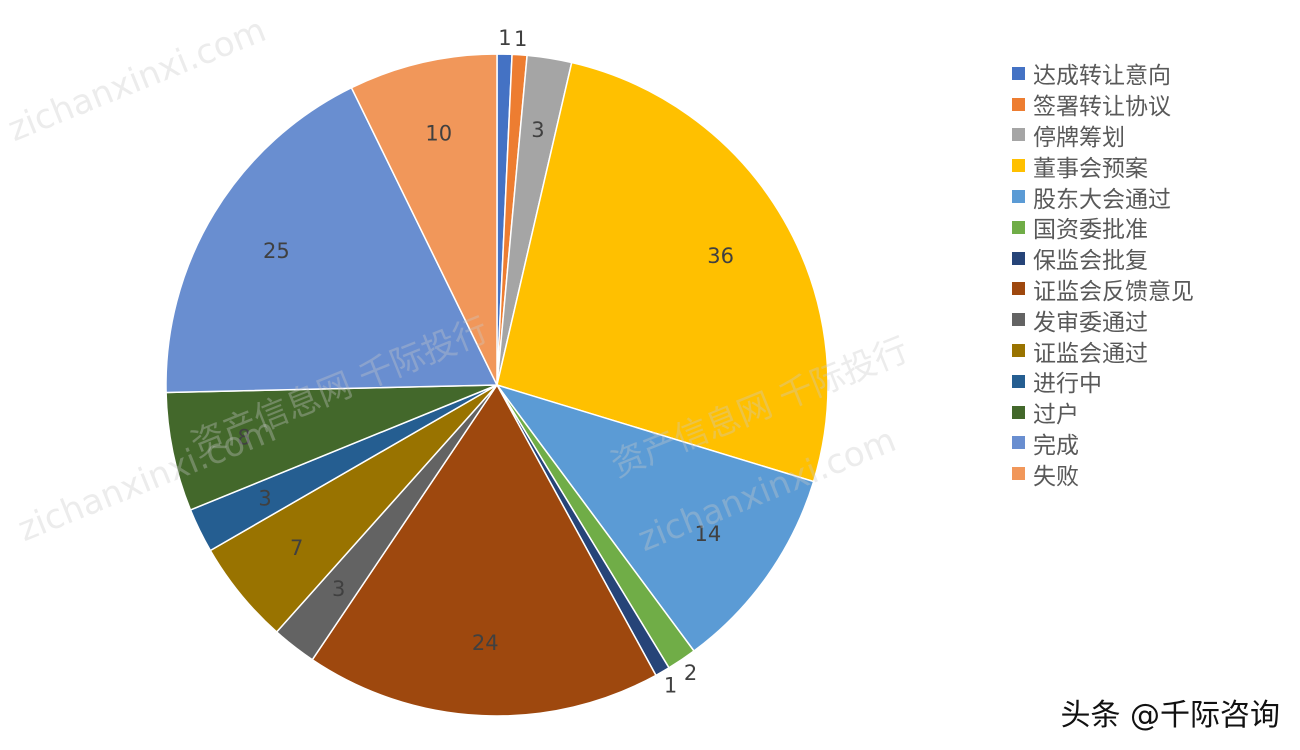 This screenshot has height=750, width=1300. What do you see at coordinates (1079, 138) in the screenshot?
I see `legend-label: 停牌筹划` at bounding box center [1079, 138].